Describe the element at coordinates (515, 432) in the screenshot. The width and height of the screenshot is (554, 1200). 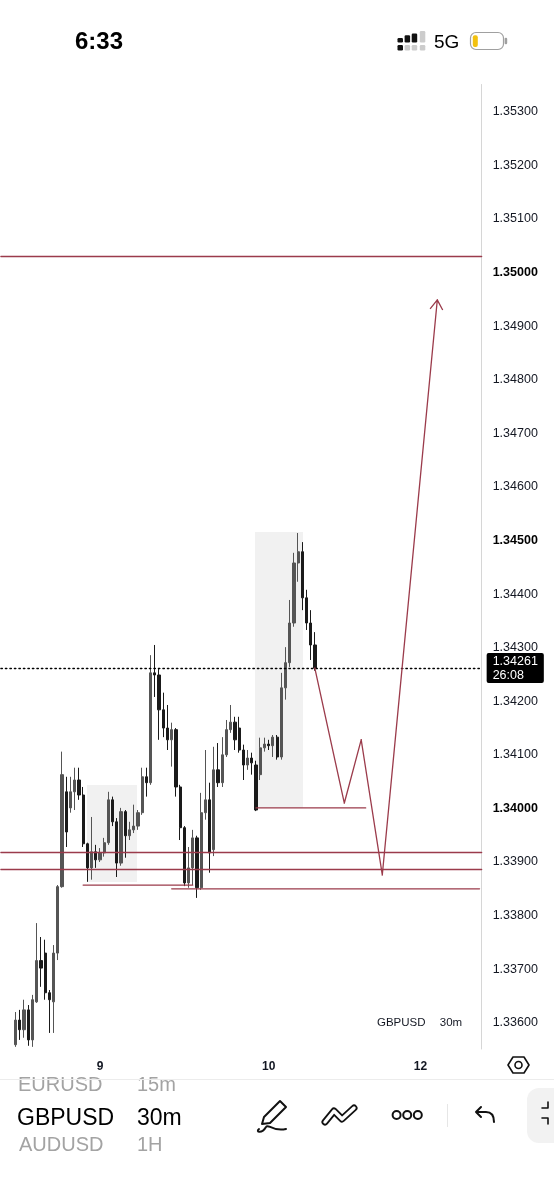
I see `y-tick-label: 1.34700` at that location.